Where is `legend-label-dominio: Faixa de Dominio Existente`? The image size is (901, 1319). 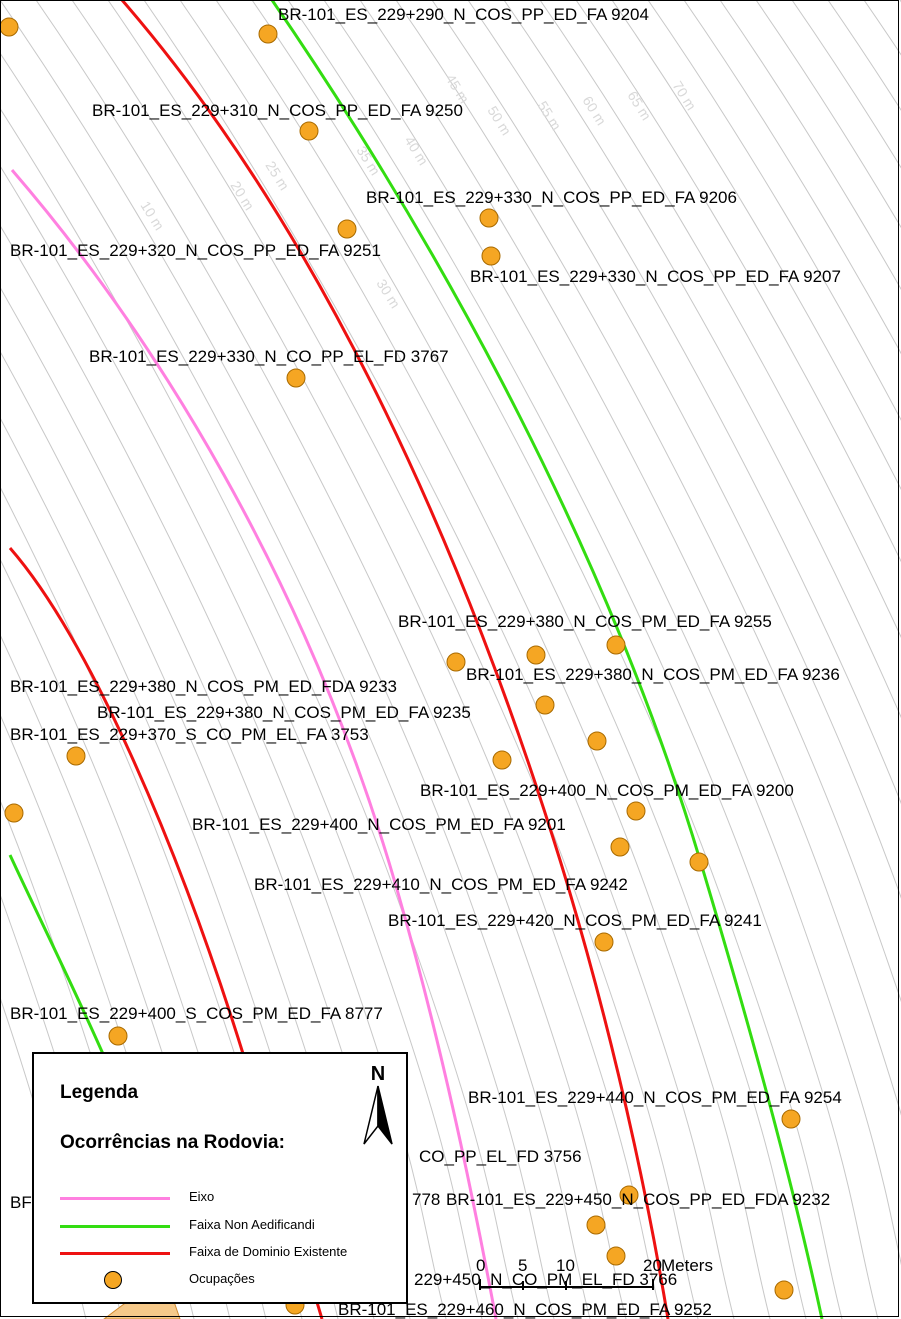
legend-label-dominio: Faixa de Dominio Existente is located at coordinates (268, 1251).